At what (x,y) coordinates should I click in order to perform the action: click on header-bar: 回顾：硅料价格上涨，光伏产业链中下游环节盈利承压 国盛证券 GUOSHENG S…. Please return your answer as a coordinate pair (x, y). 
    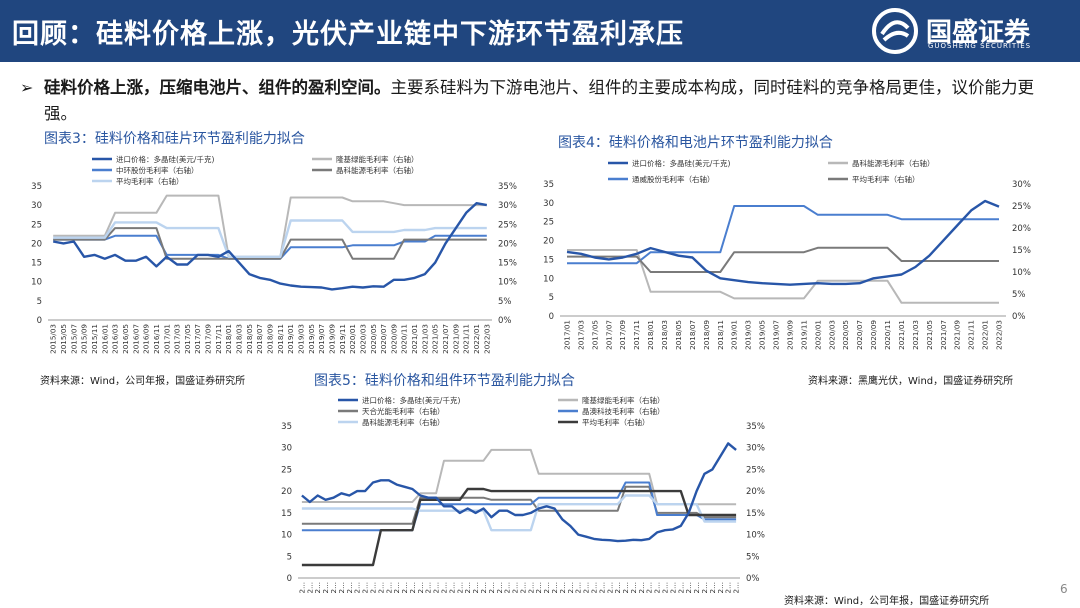
    Looking at the image, I should click on (540, 31).